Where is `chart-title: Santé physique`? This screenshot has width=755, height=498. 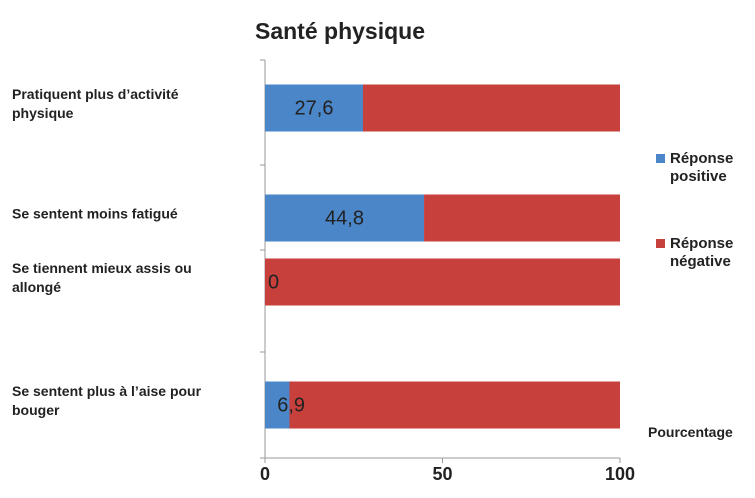 chart-title: Santé physique is located at coordinates (340, 31).